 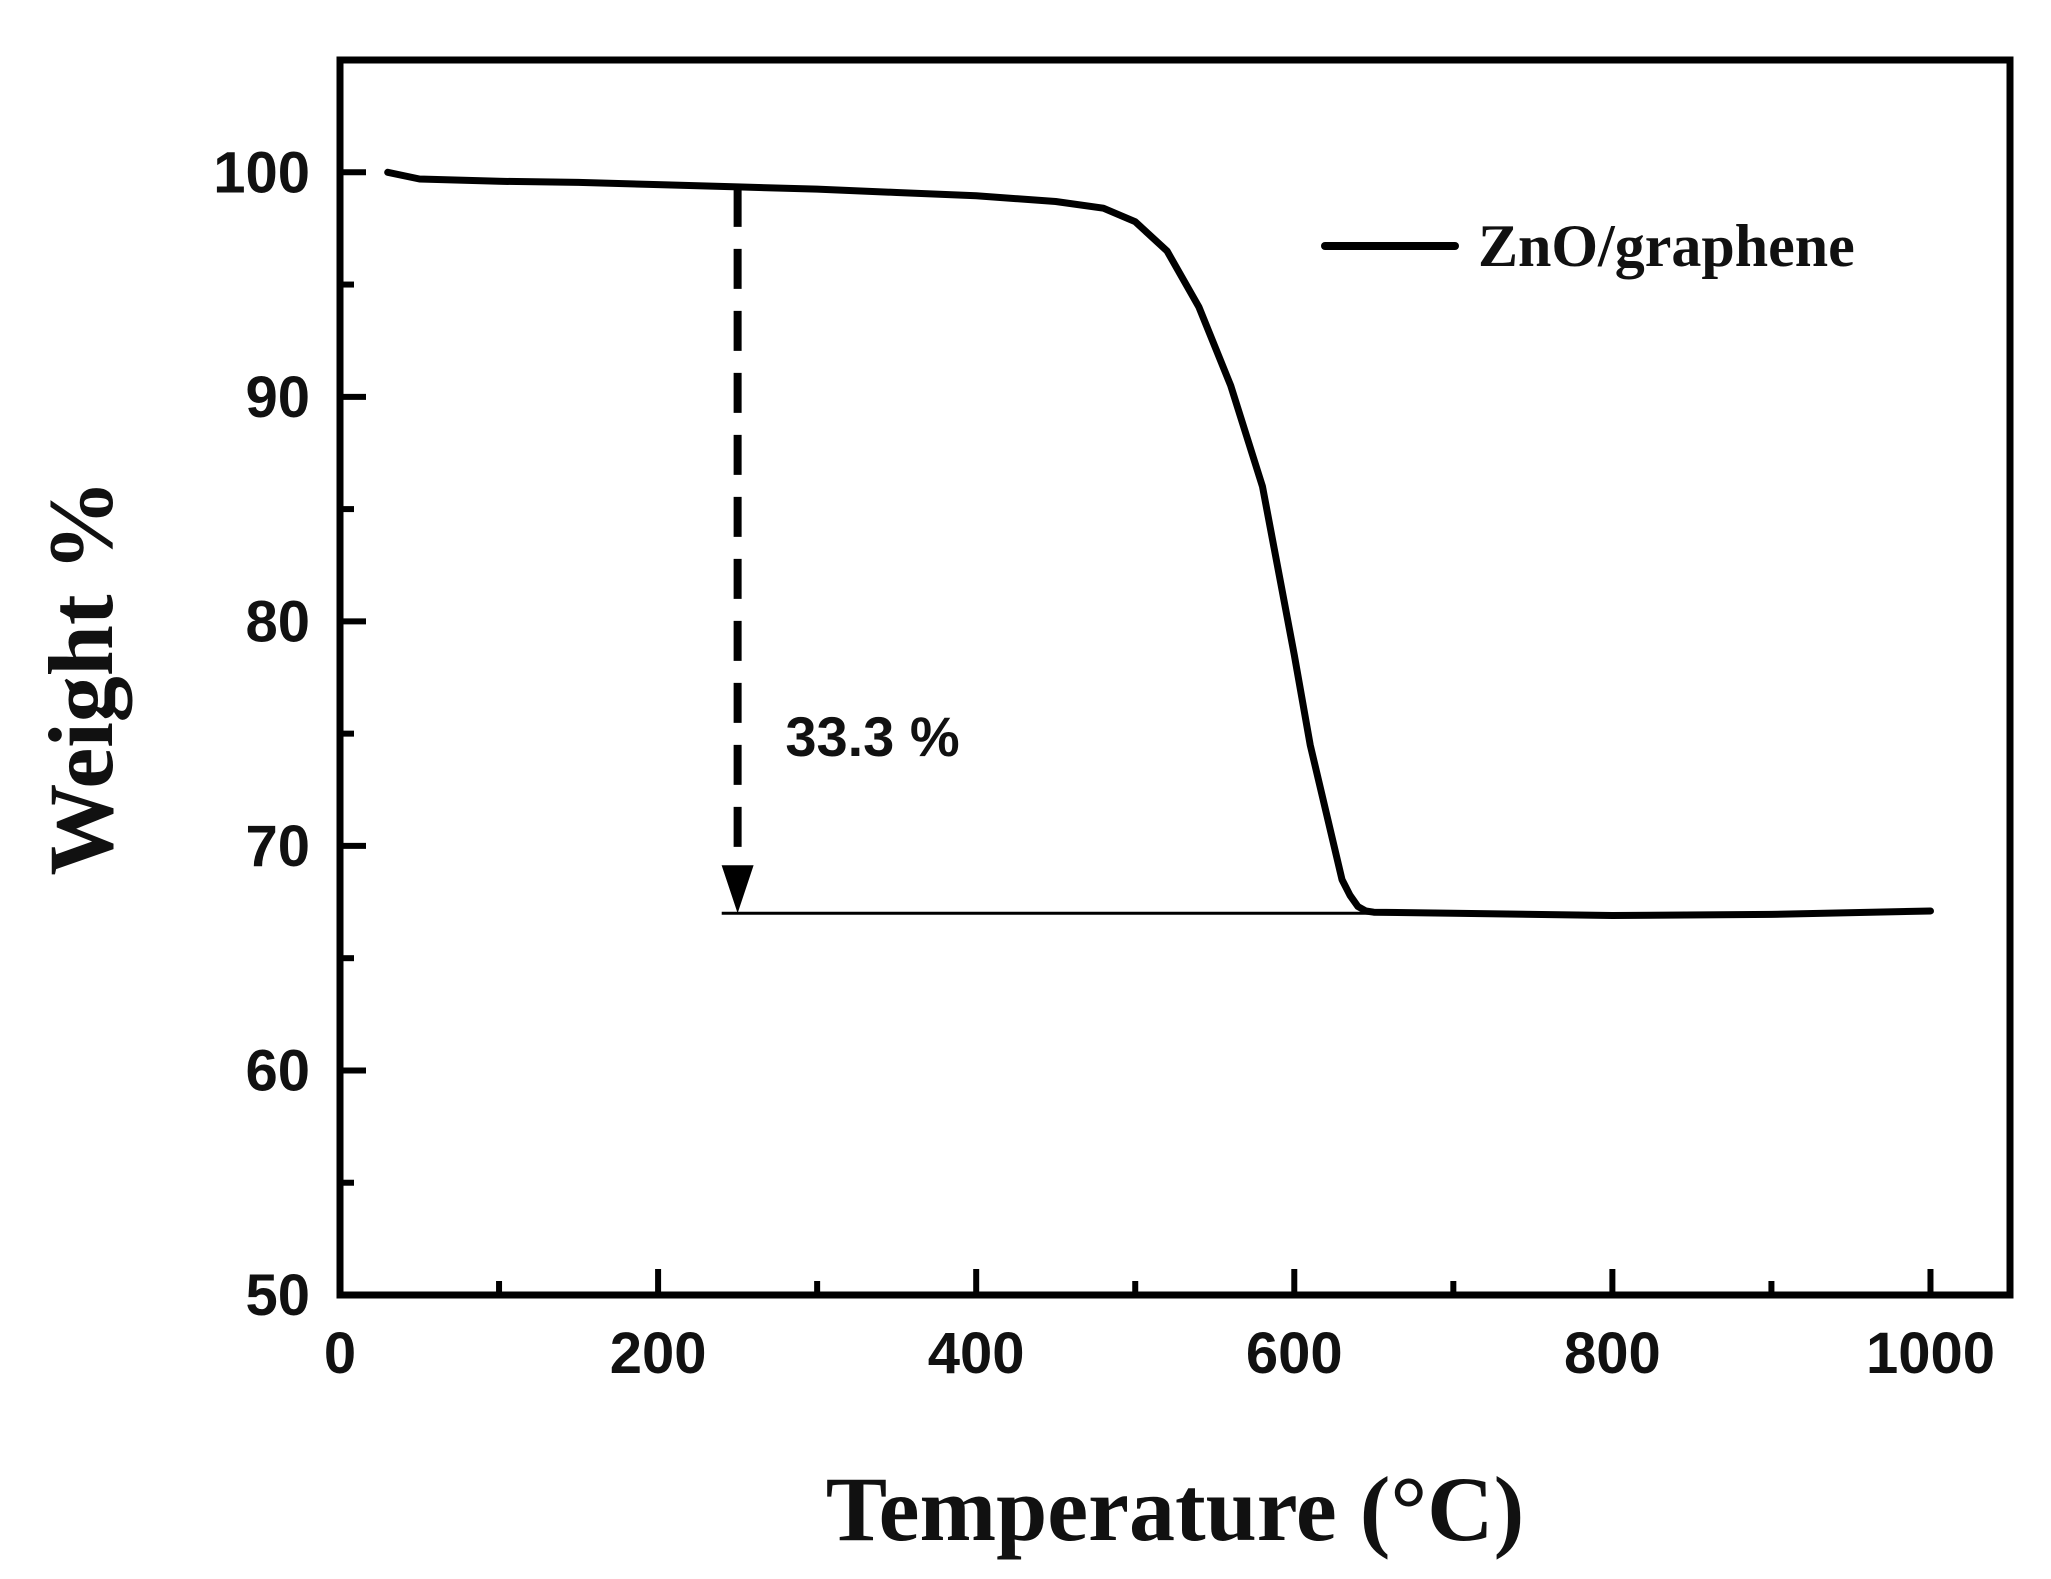 I want to click on y-tick-label: 60, so click(x=277, y=1070).